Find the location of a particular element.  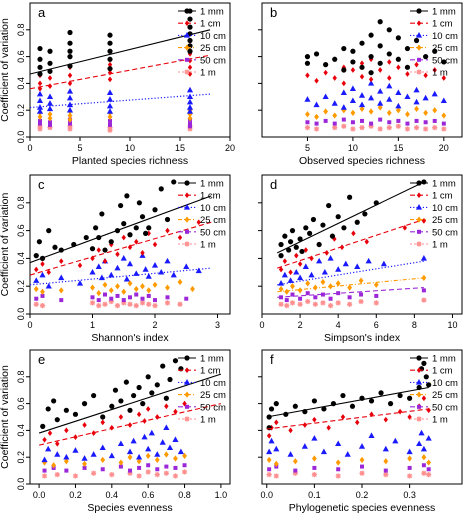

x-tick-label: 0.0 is located at coordinates (267, 495).